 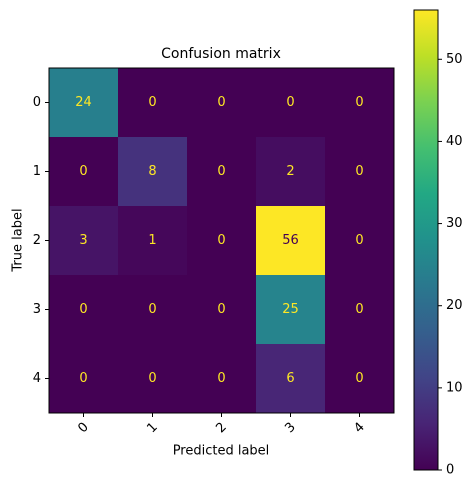 What do you see at coordinates (221, 54) in the screenshot?
I see `chart-title: Confusion matrix` at bounding box center [221, 54].